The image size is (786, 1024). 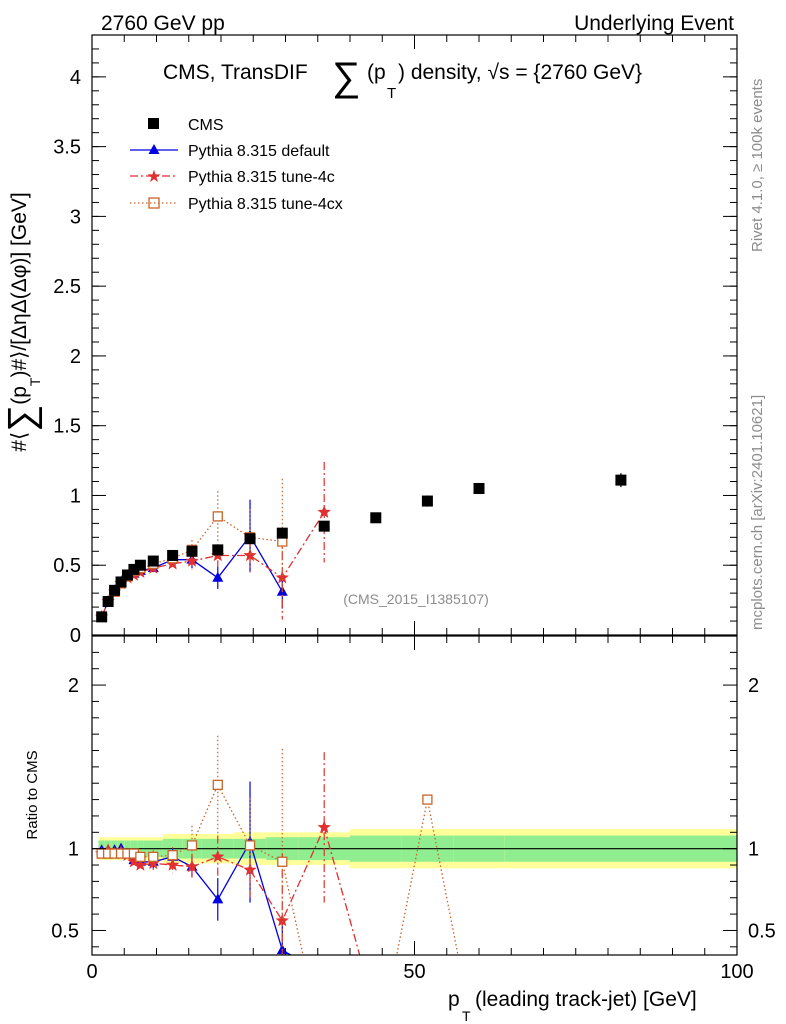 I want to click on ylabel-post: )#⟩/[ΔηΔ(Δφ)] [GeV], so click(x=19, y=284).